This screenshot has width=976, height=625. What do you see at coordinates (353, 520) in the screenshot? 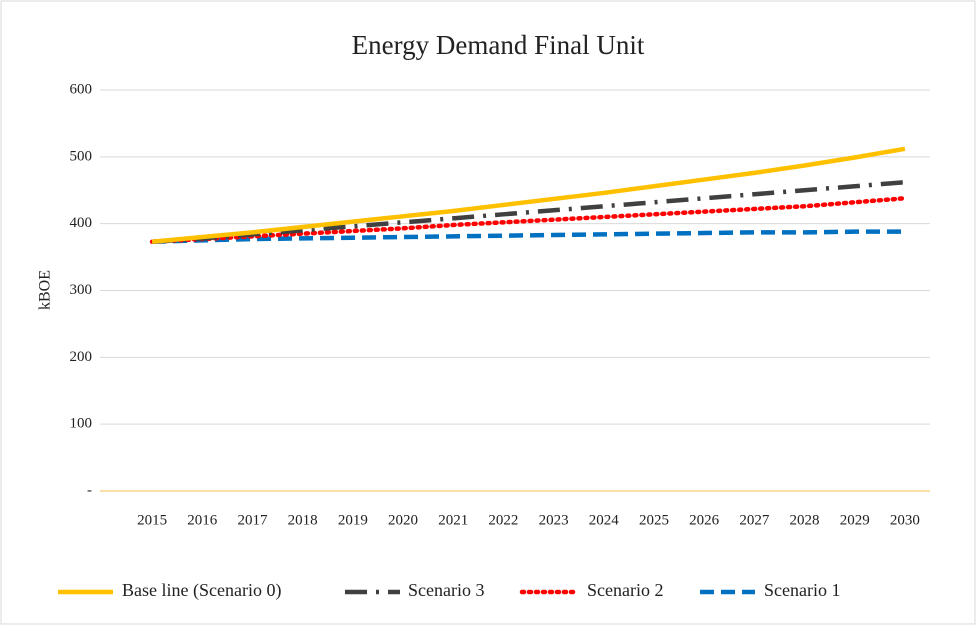
I see `x-tick-label: 2019` at bounding box center [353, 520].